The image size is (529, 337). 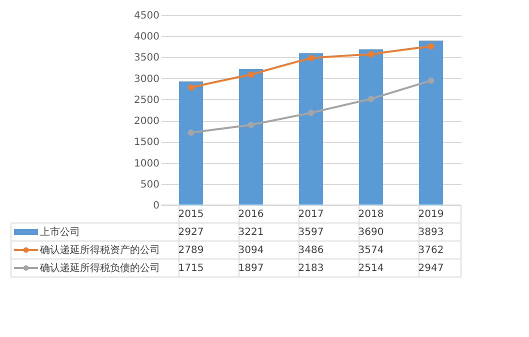 What do you see at coordinates (191, 250) in the screenshot?
I see `data-label: 2789` at bounding box center [191, 250].